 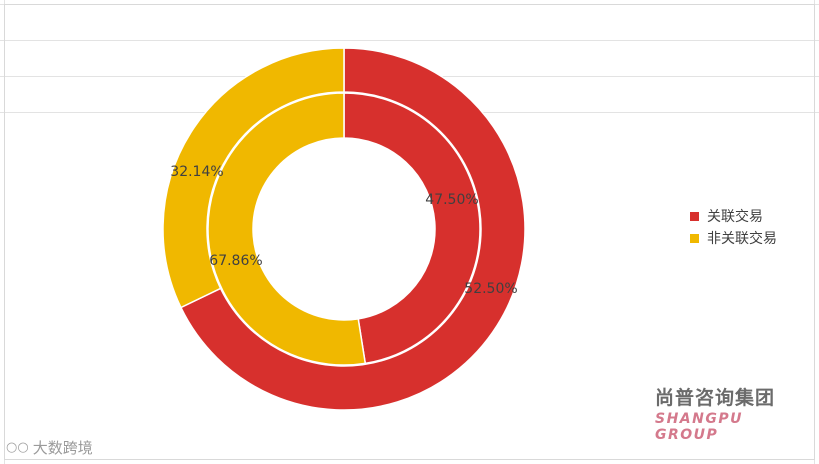 I want to click on data-label-overlap: 67.86%, so click(x=235, y=261).